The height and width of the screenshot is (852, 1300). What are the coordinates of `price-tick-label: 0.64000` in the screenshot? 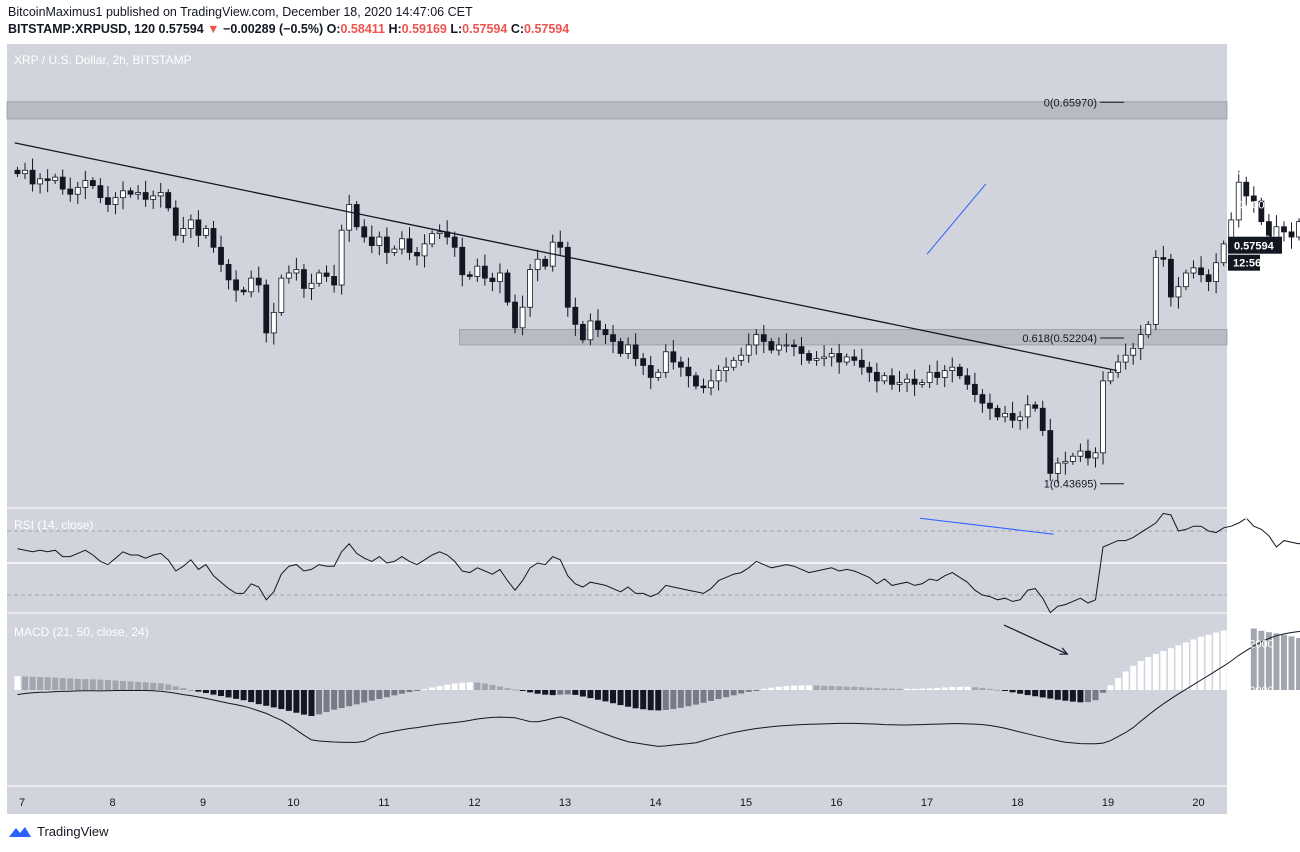 It's located at (1257, 137).